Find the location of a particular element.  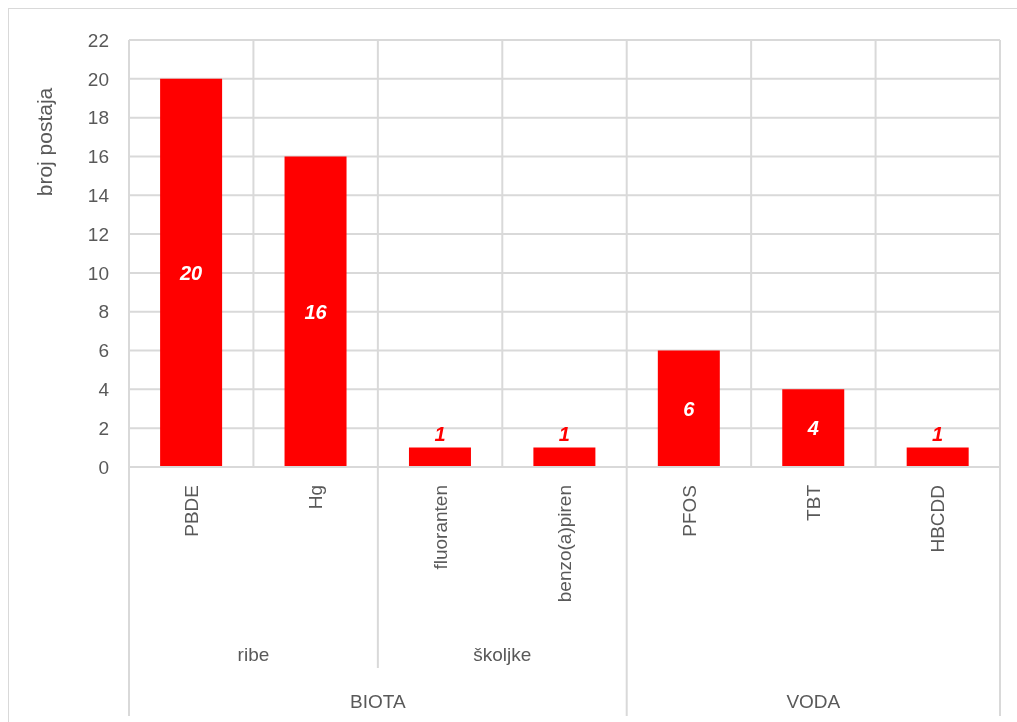

x-tick-label: TBT is located at coordinates (814, 502).